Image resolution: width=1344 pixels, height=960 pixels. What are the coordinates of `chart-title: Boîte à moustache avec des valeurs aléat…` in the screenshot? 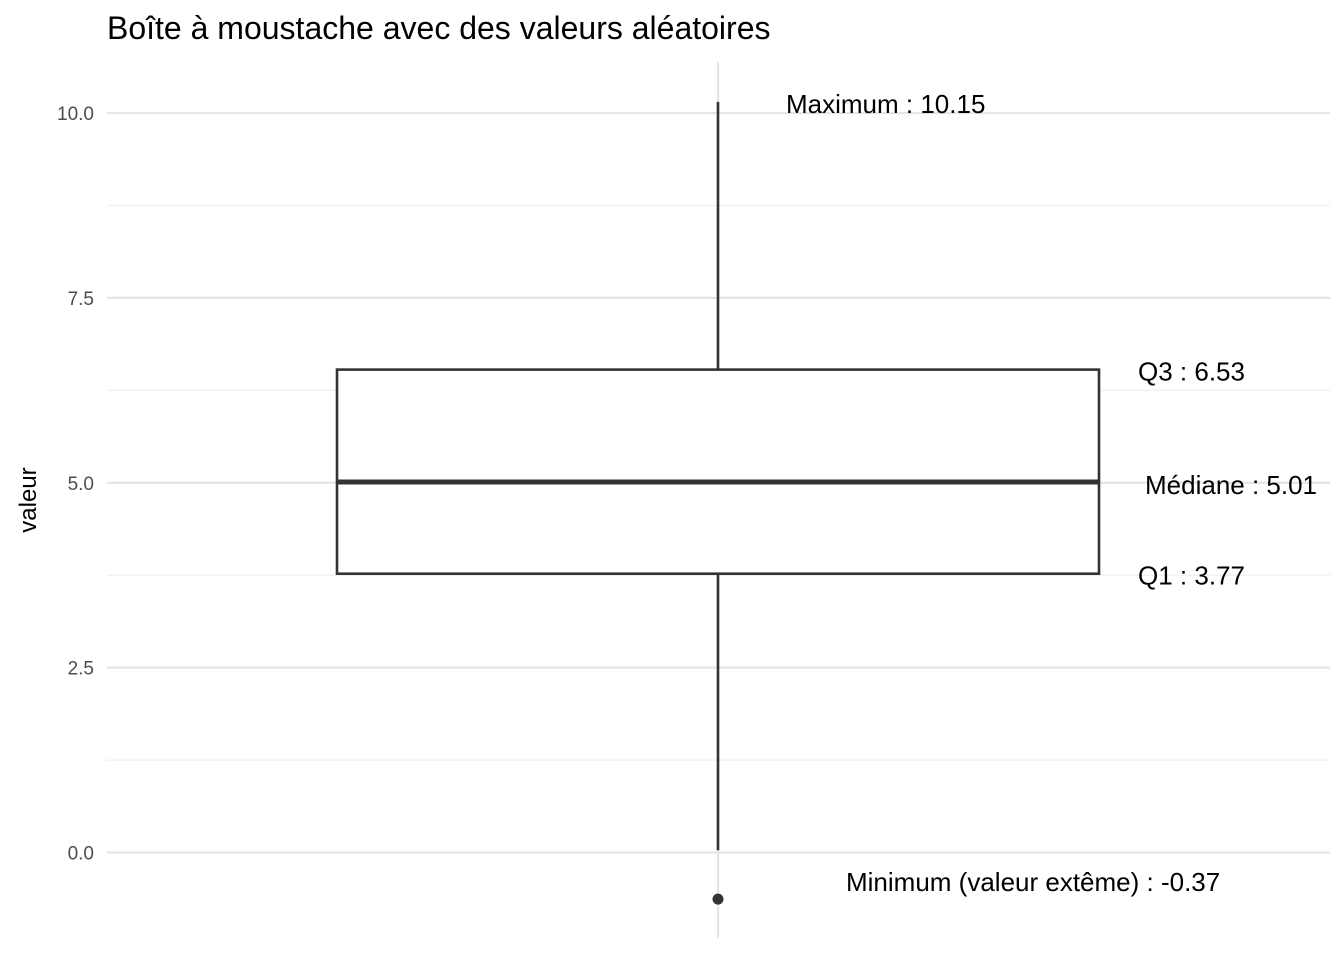 It's located at (438, 28).